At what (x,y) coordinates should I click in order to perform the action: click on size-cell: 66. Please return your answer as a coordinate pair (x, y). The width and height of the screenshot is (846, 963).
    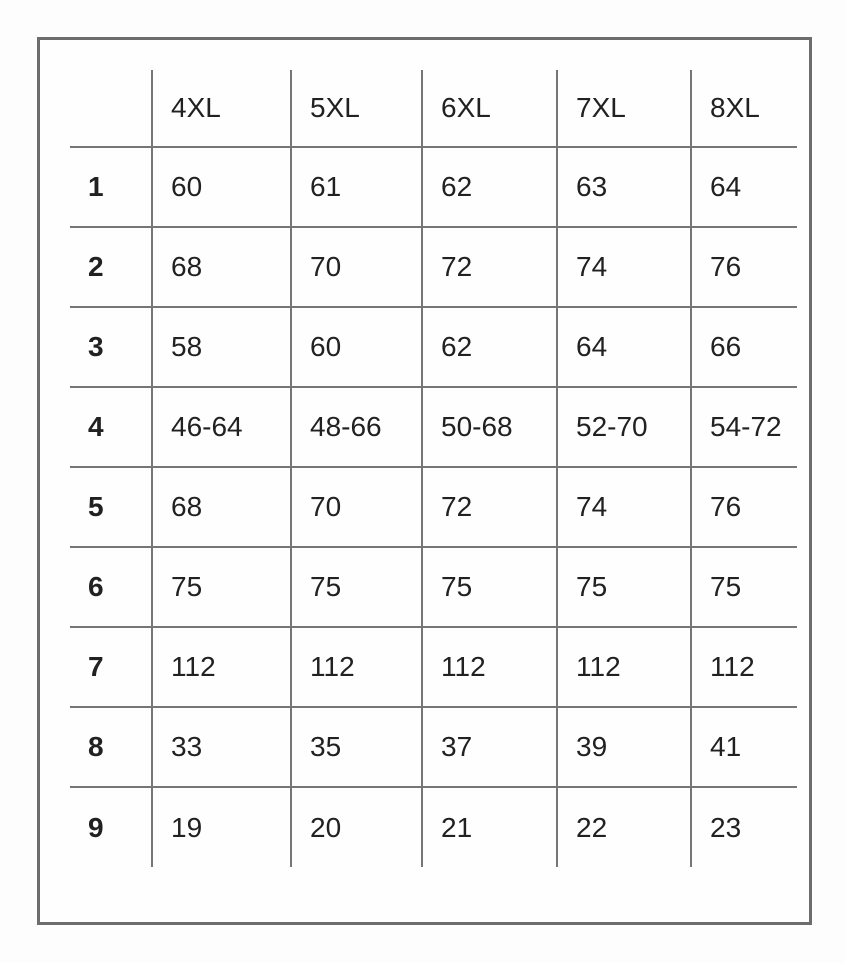
    Looking at the image, I should click on (743, 346).